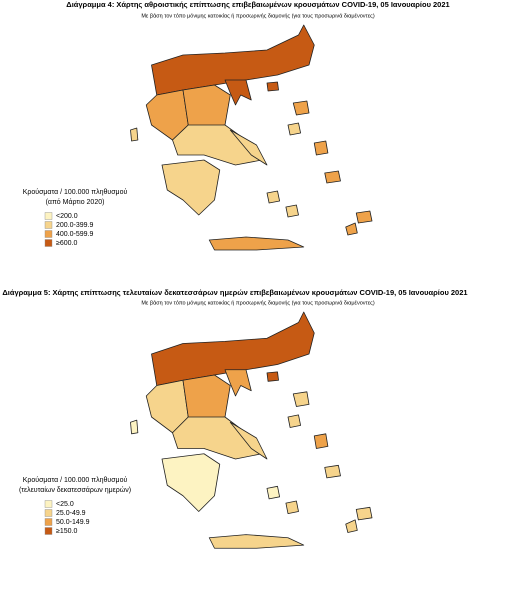  Describe the element at coordinates (67, 216) in the screenshot. I see `legend-label: <200.0` at that location.